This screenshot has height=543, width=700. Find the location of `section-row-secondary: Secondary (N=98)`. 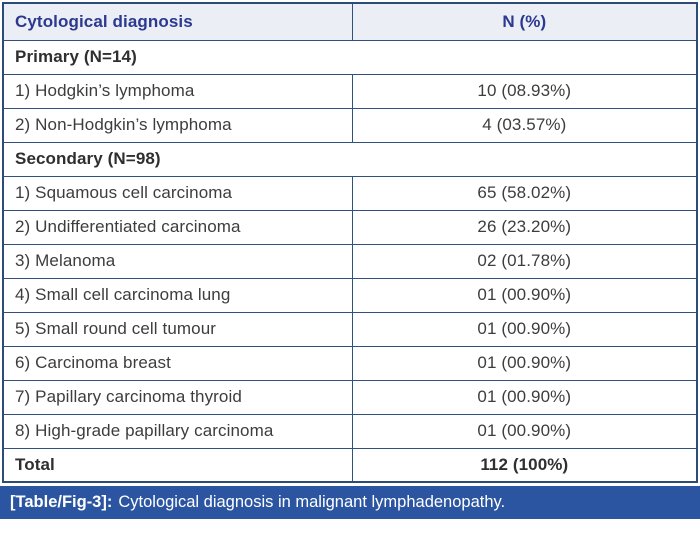

section-row-secondary: Secondary (N=98) is located at coordinates (350, 159).